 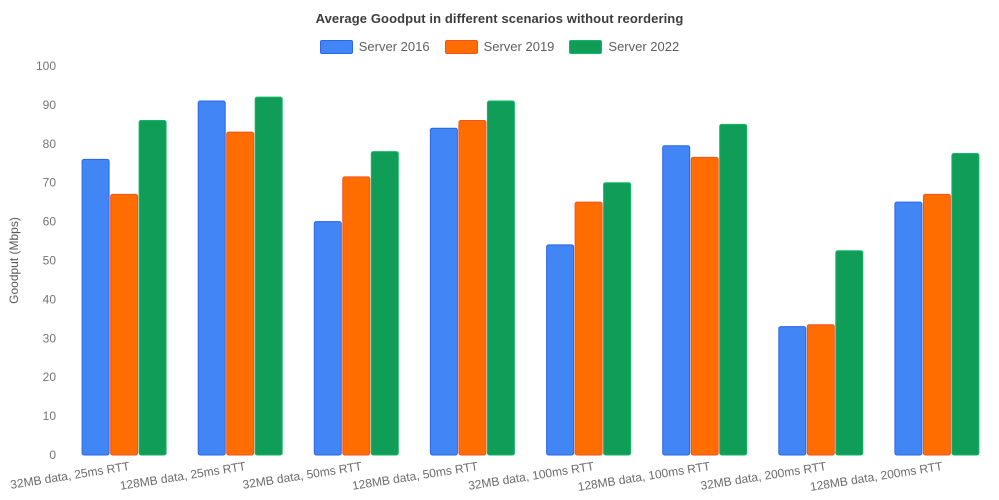 I want to click on bar-server-2016-cat7, so click(x=908, y=328).